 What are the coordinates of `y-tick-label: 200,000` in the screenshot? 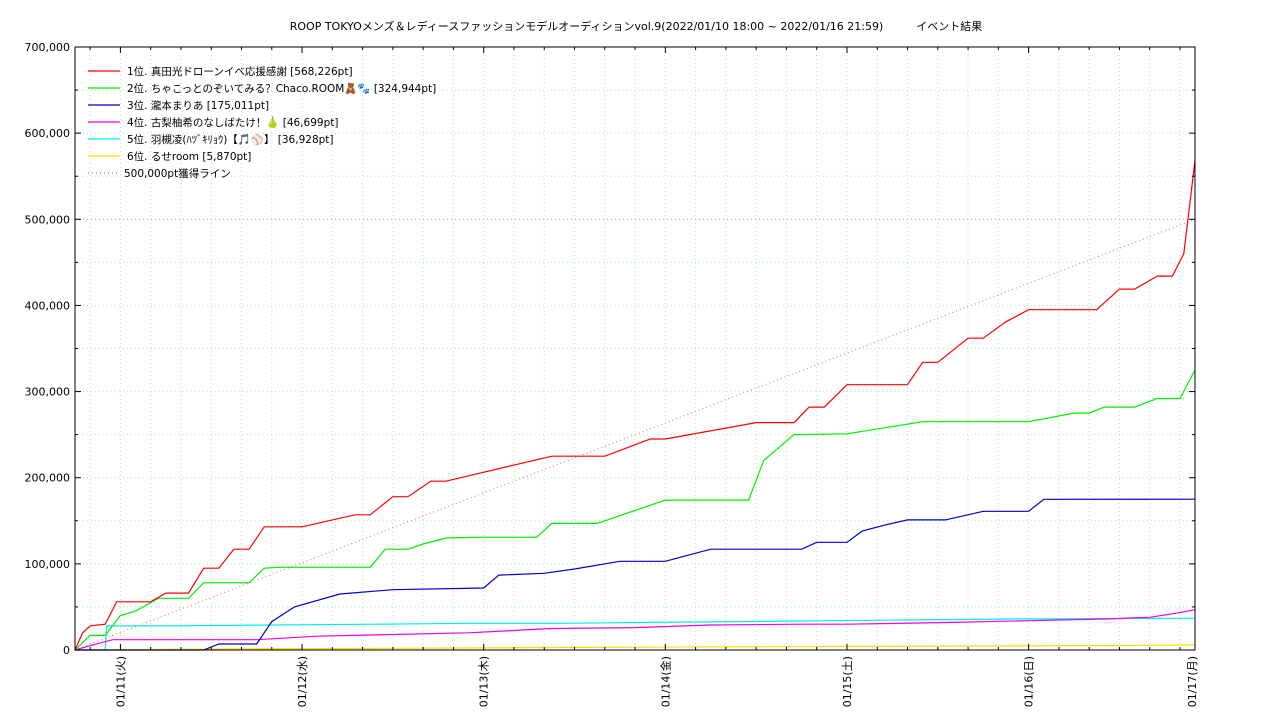 It's located at (48, 478).